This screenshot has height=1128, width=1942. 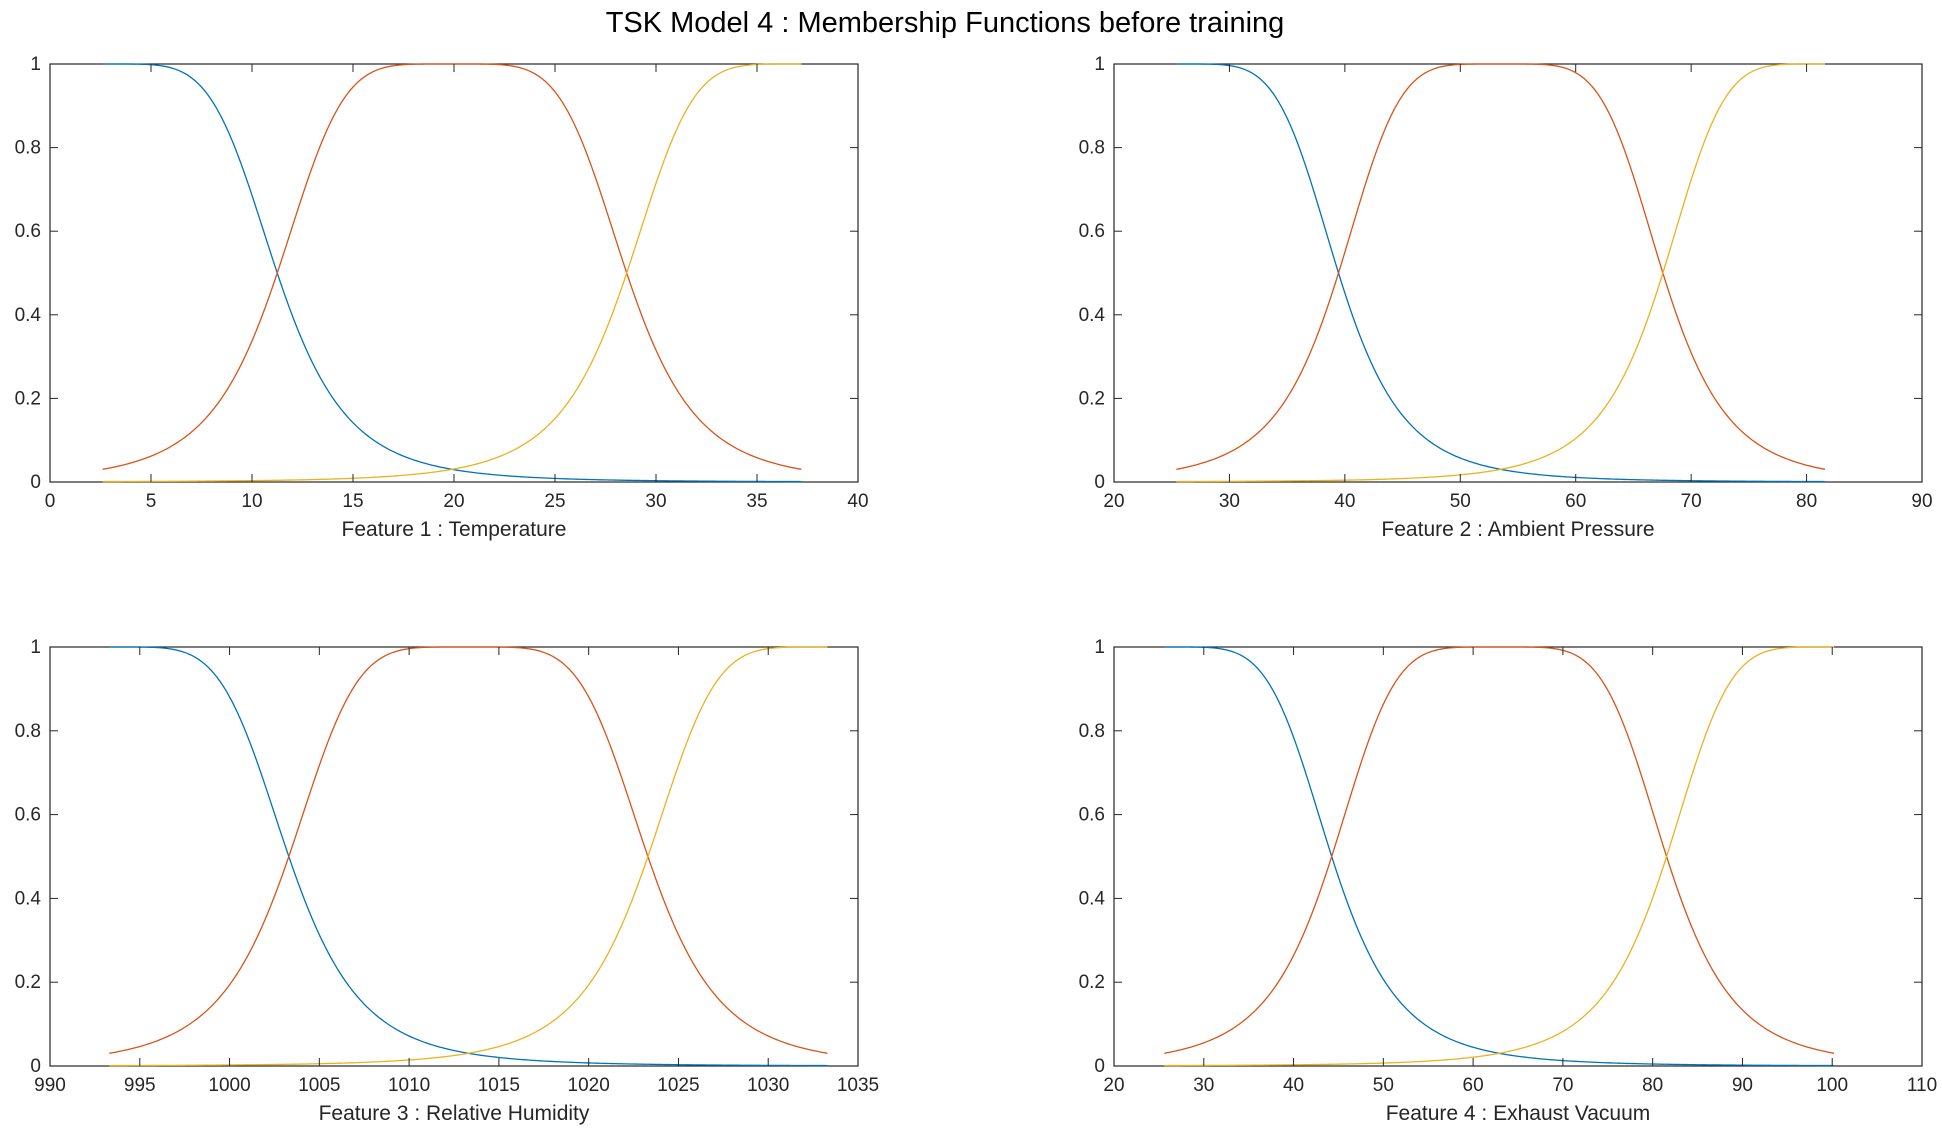 What do you see at coordinates (1832, 1085) in the screenshot?
I see `x-tick-label: 100` at bounding box center [1832, 1085].